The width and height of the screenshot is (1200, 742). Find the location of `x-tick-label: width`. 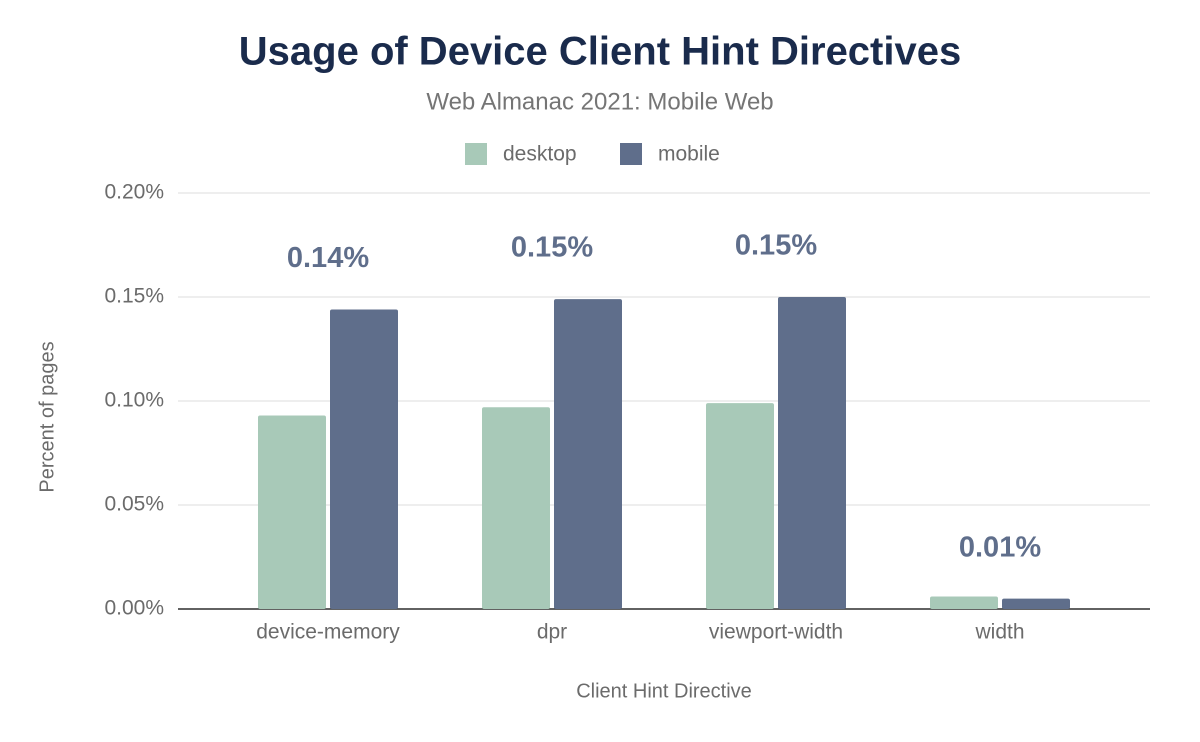

x-tick-label: width is located at coordinates (999, 632).